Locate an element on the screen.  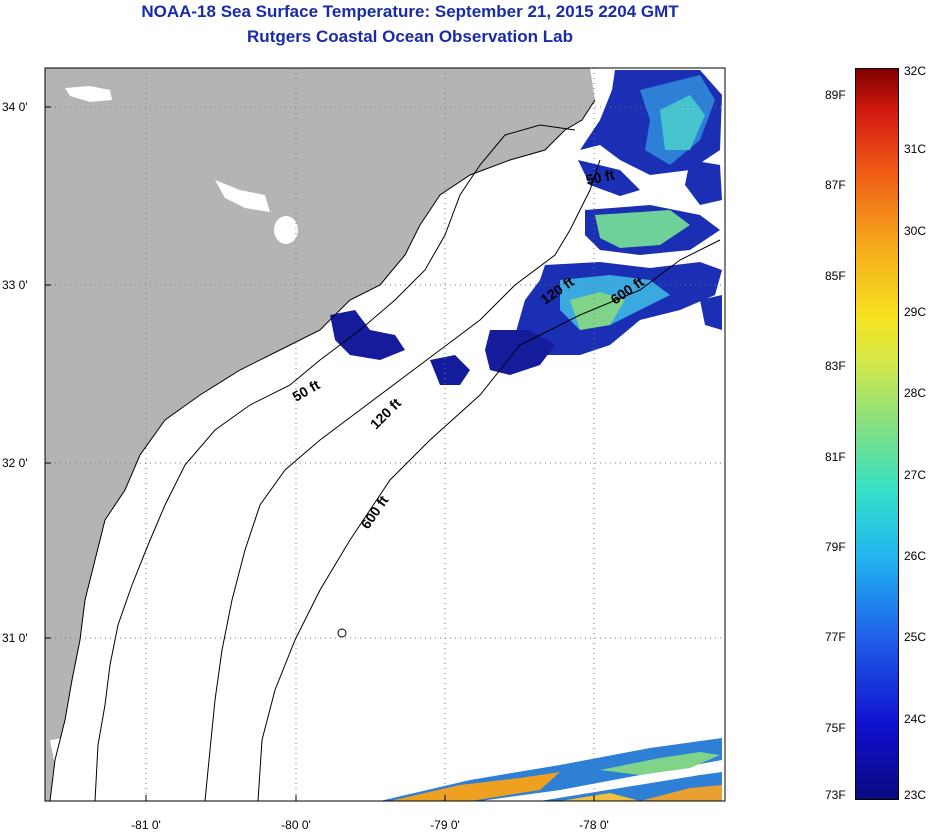
colorbar-c-label: 27C is located at coordinates (915, 474).